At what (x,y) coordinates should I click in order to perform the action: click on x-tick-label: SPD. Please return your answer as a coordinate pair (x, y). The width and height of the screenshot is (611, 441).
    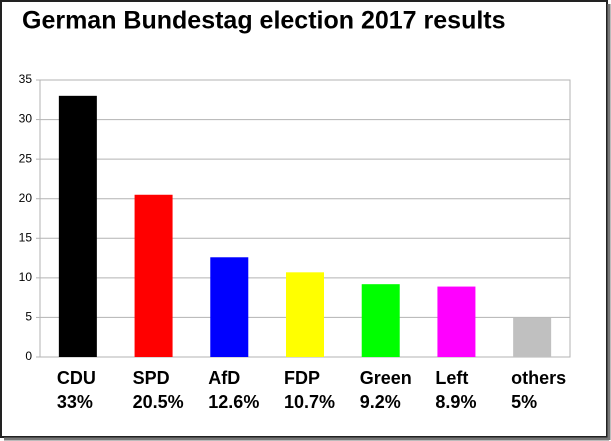
    Looking at the image, I should click on (151, 378).